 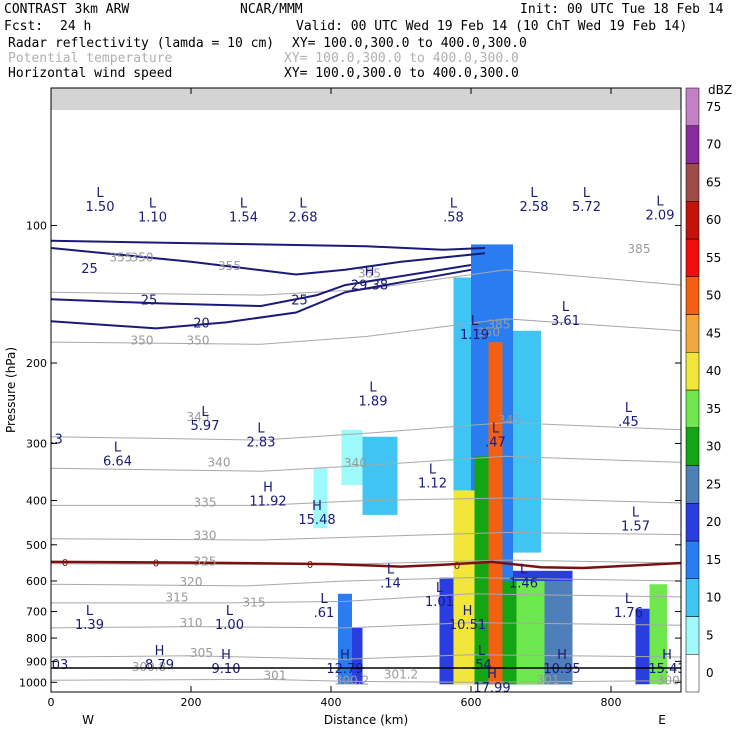 I want to click on wind-contour-label-3: 25, so click(x=299, y=301).